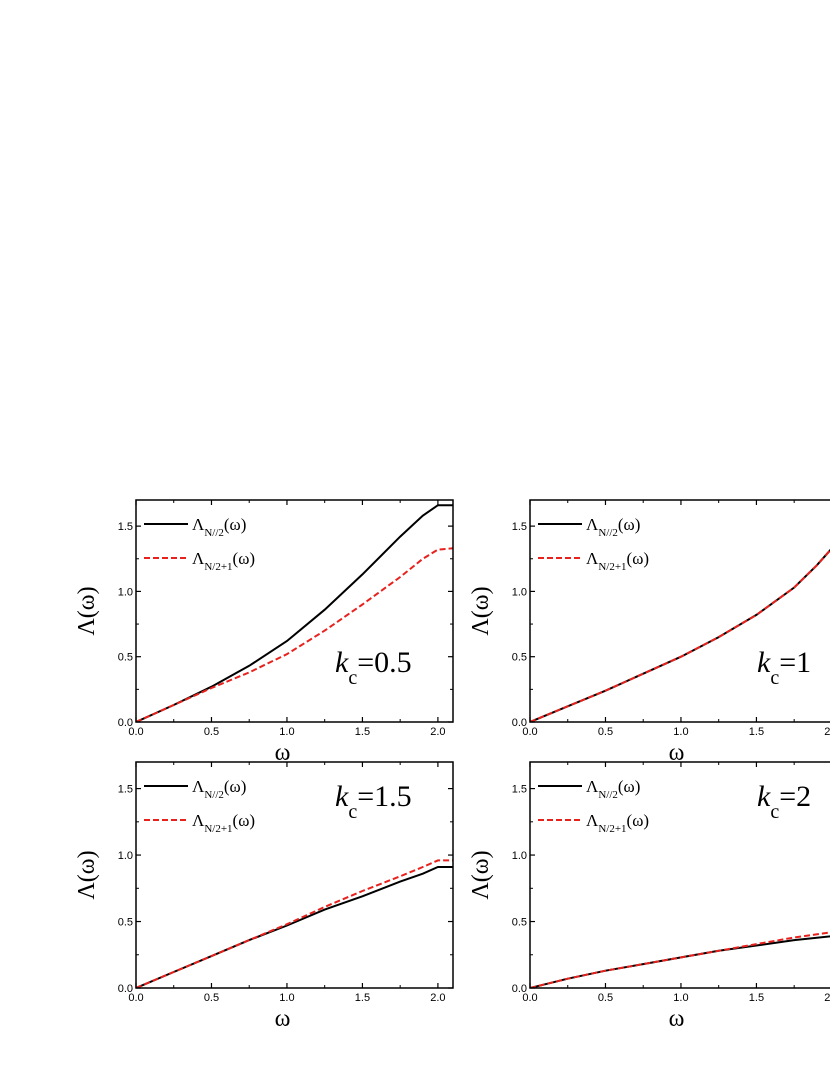  What do you see at coordinates (384, 662) in the screenshot?
I see `annotation-value: =0.5` at bounding box center [384, 662].